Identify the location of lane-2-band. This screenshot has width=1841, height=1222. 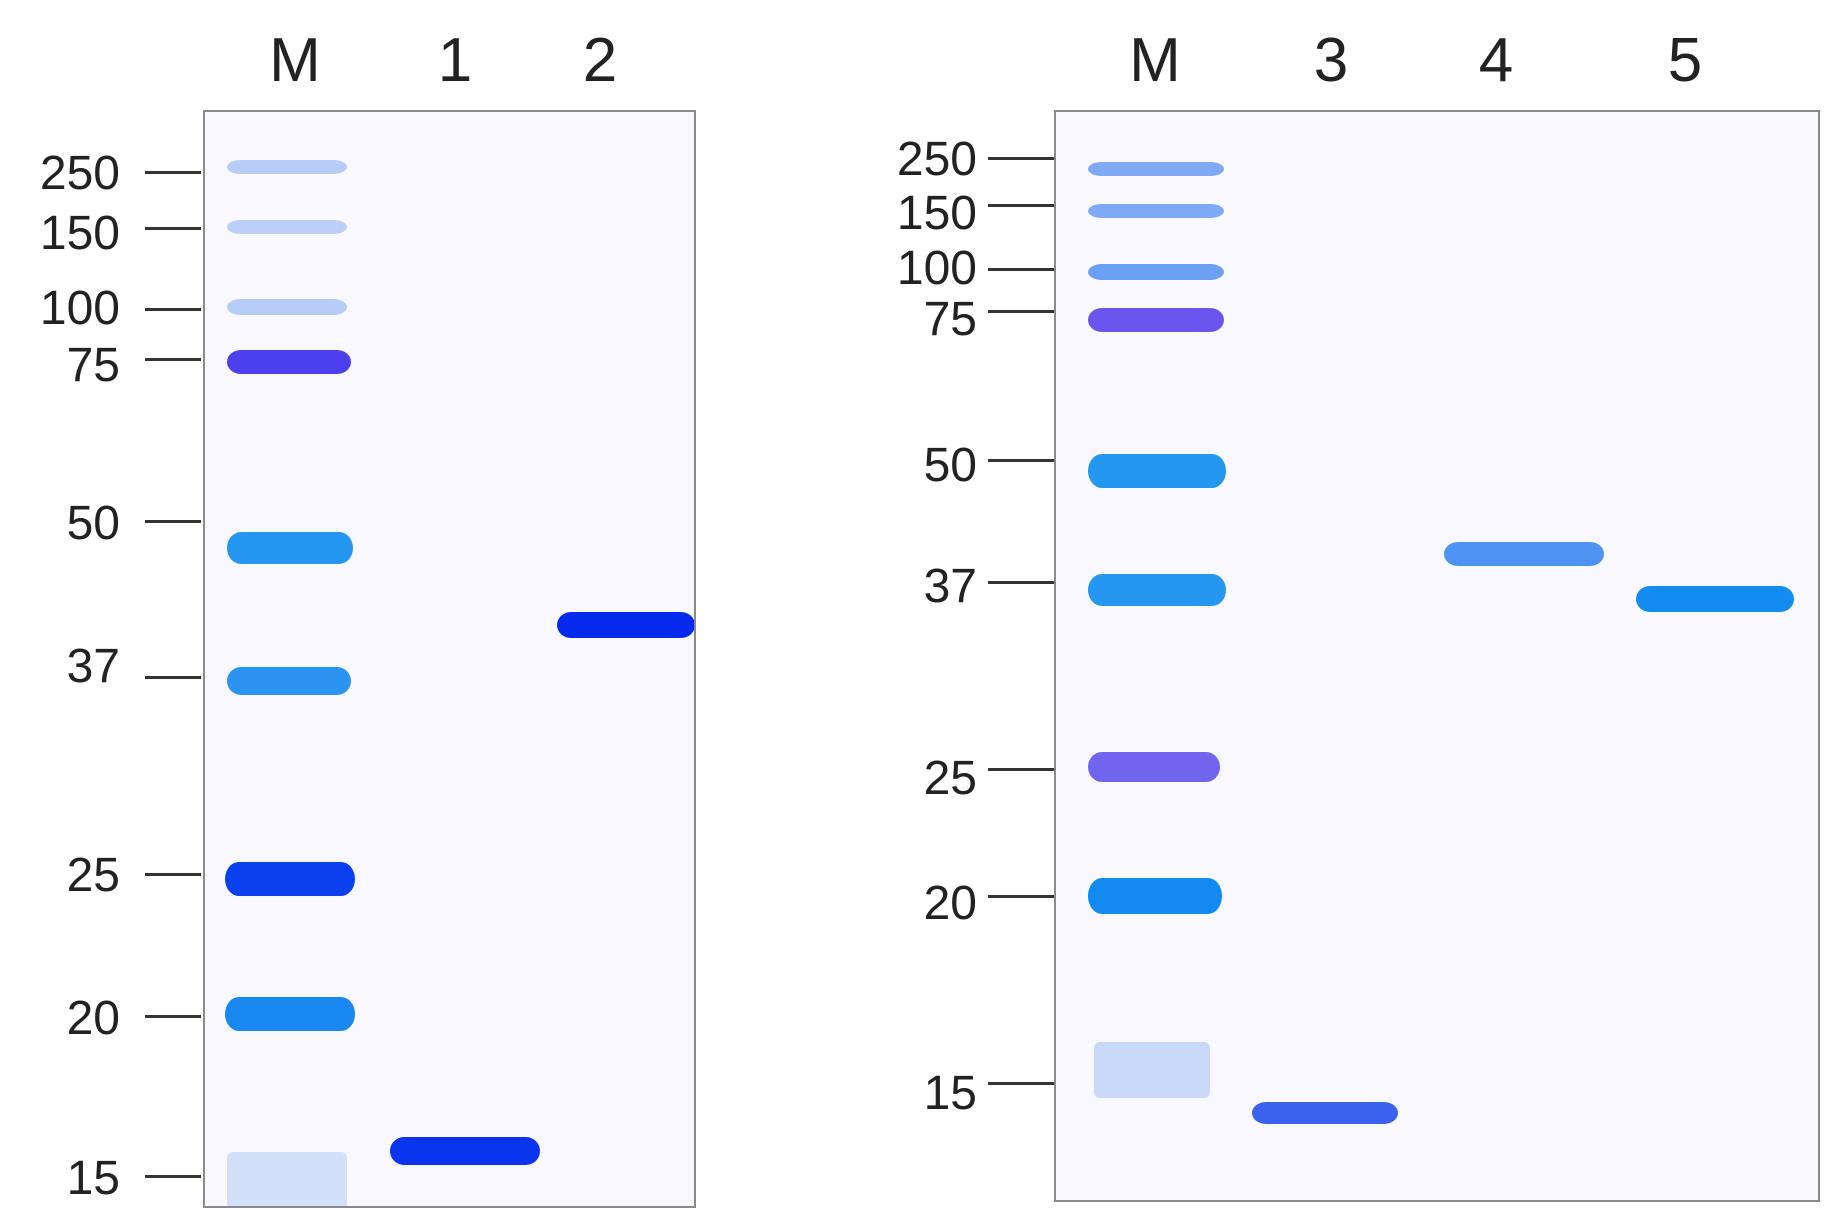
(625, 625).